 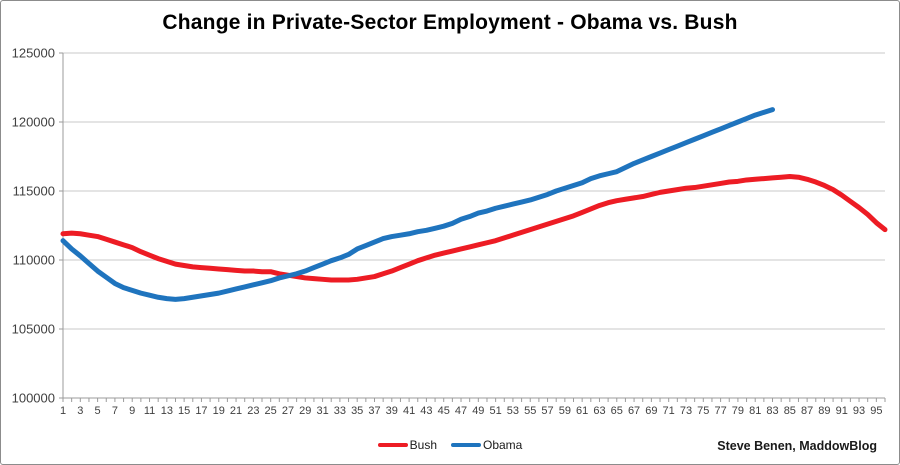 What do you see at coordinates (253, 411) in the screenshot?
I see `x-tick-label: 23` at bounding box center [253, 411].